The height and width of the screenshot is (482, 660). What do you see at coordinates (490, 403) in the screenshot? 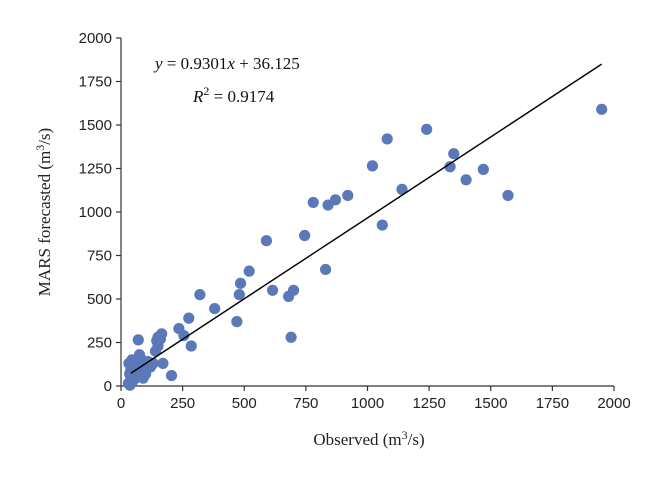
I see `x-tick-label-6: 1500` at bounding box center [490, 403].